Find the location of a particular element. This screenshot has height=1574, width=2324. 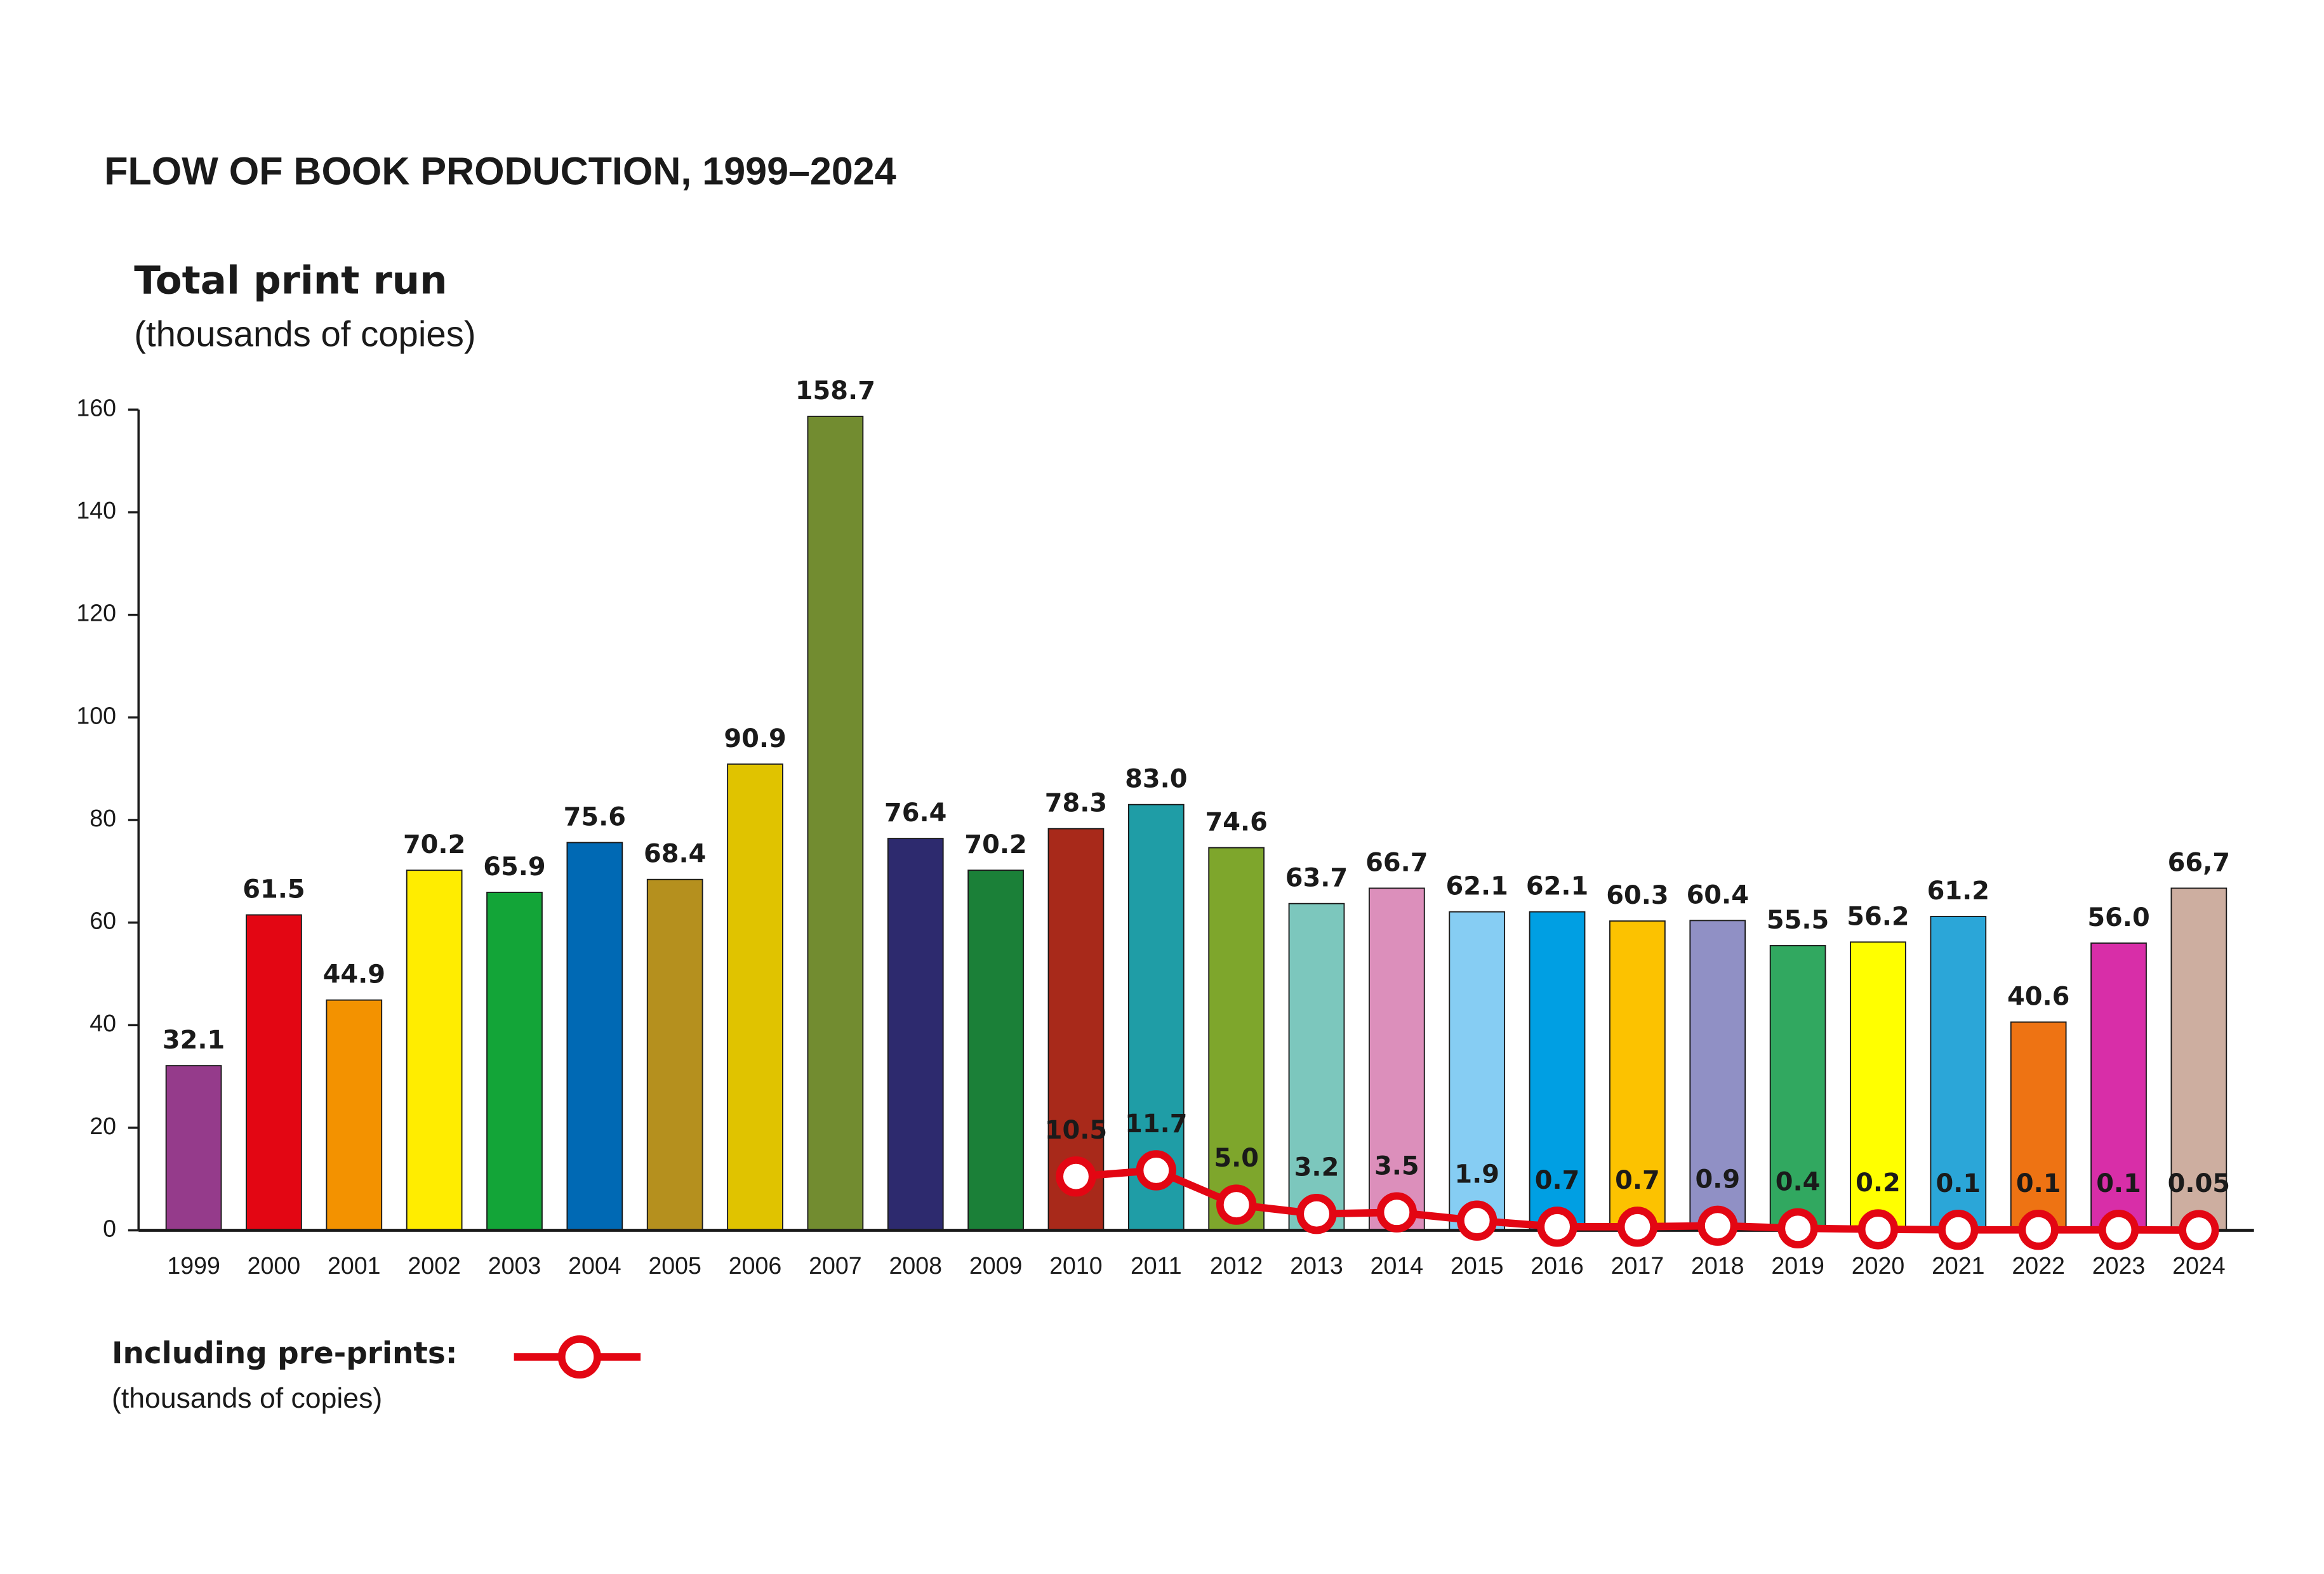

legend-marker is located at coordinates (579, 1357).